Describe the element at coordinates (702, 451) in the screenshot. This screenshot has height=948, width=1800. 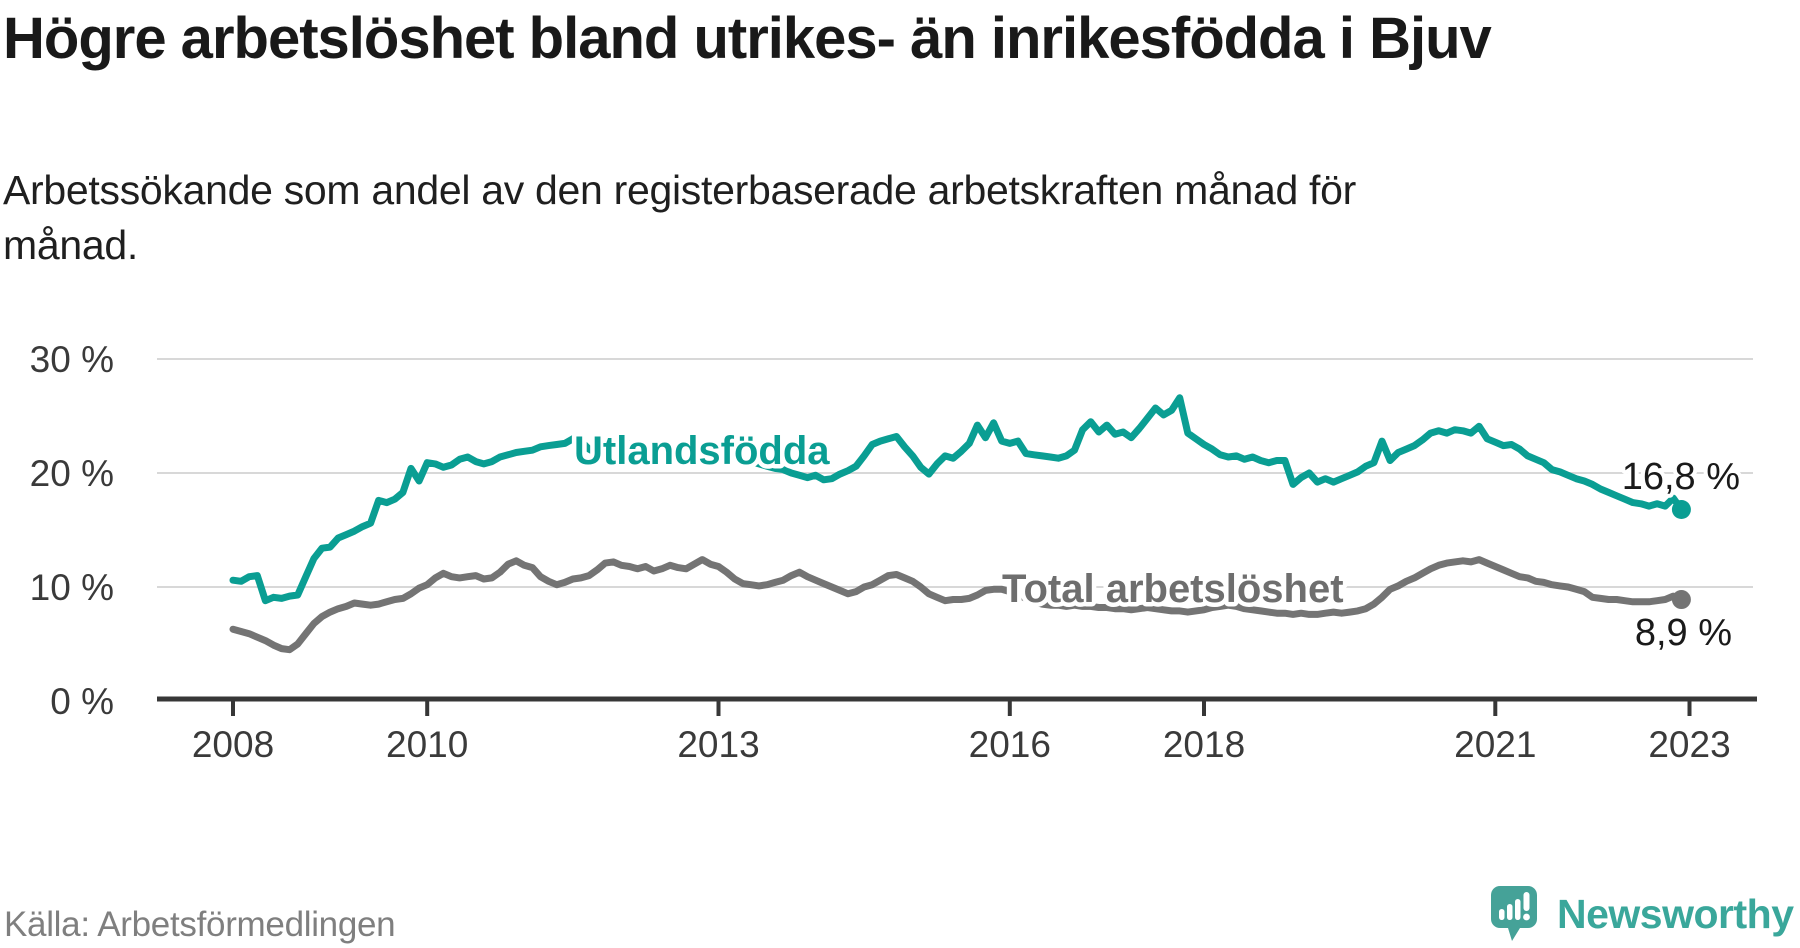
I see `series-label-utlandsfodda: Utlandsfödda` at that location.